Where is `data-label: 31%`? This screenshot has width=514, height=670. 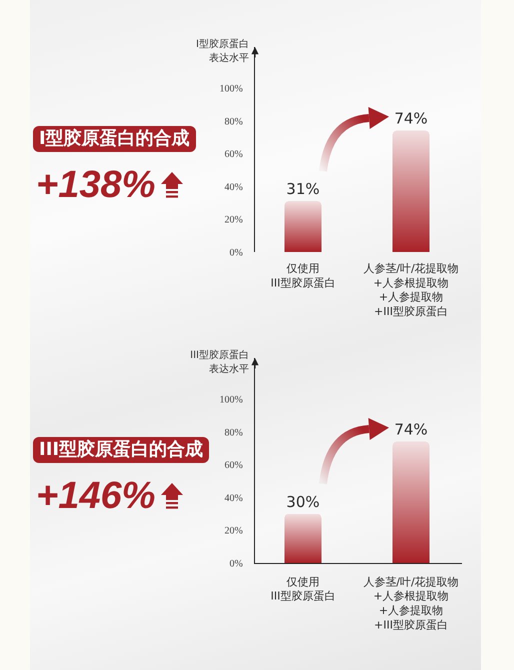
data-label: 31% is located at coordinates (303, 189).